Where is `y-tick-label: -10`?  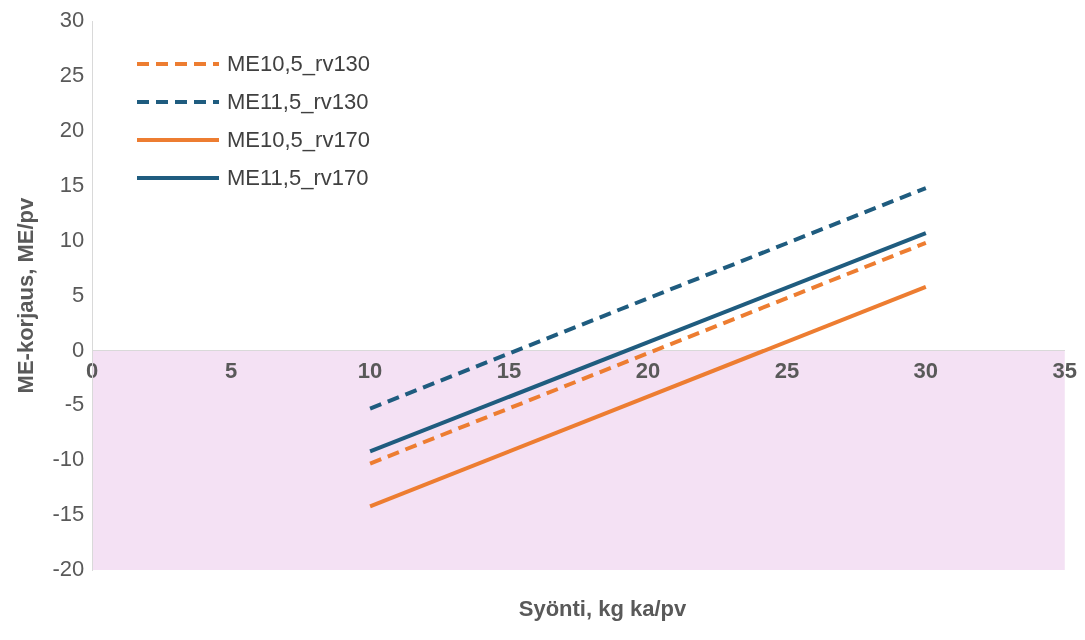 y-tick-label: -10 is located at coordinates (68, 459).